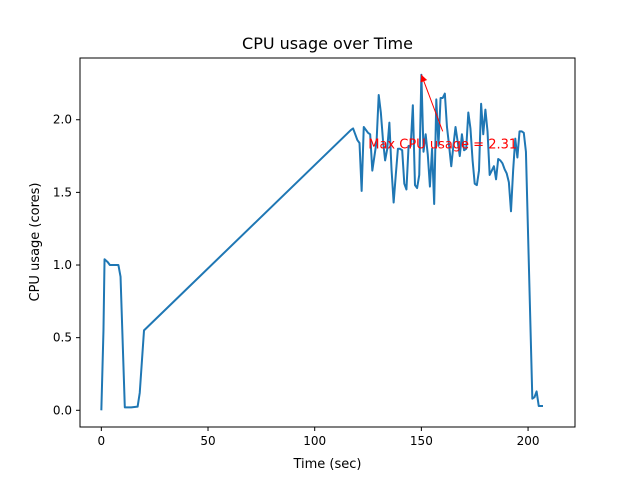 The height and width of the screenshot is (480, 640). I want to click on annotation-arrow, so click(432, 103).